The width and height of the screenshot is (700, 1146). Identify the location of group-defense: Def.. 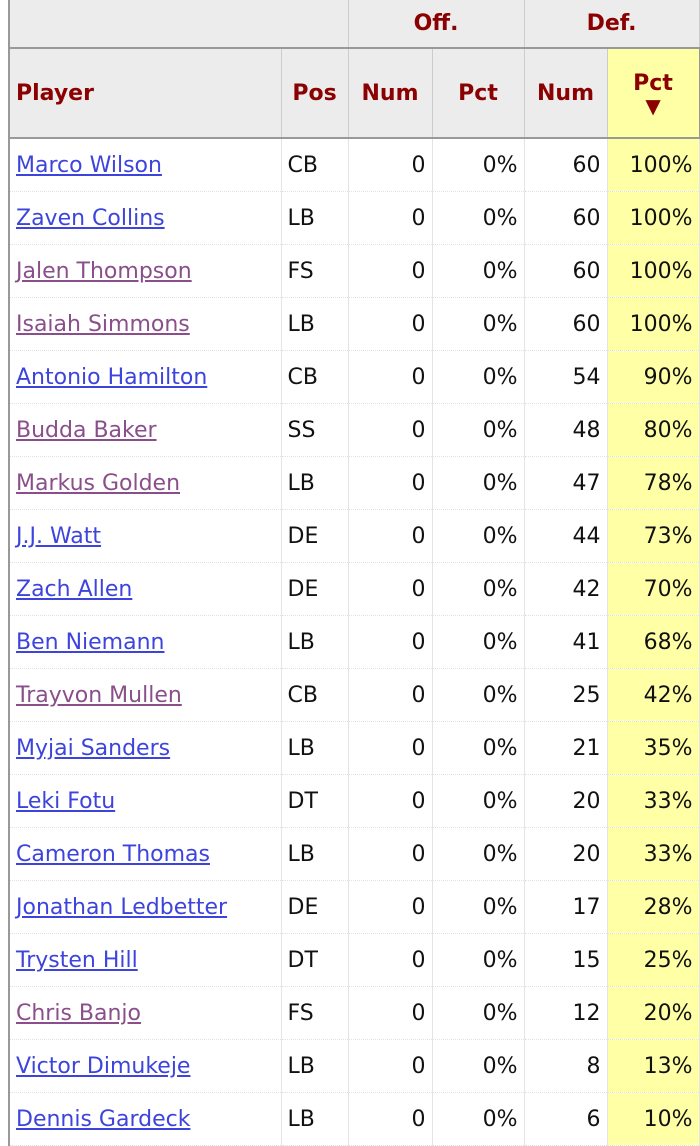
(611, 24).